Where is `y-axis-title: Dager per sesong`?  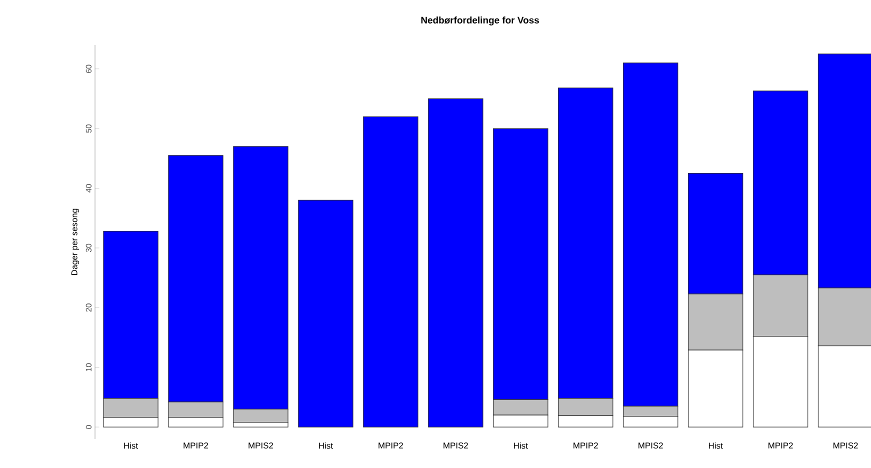 y-axis-title: Dager per sesong is located at coordinates (75, 241).